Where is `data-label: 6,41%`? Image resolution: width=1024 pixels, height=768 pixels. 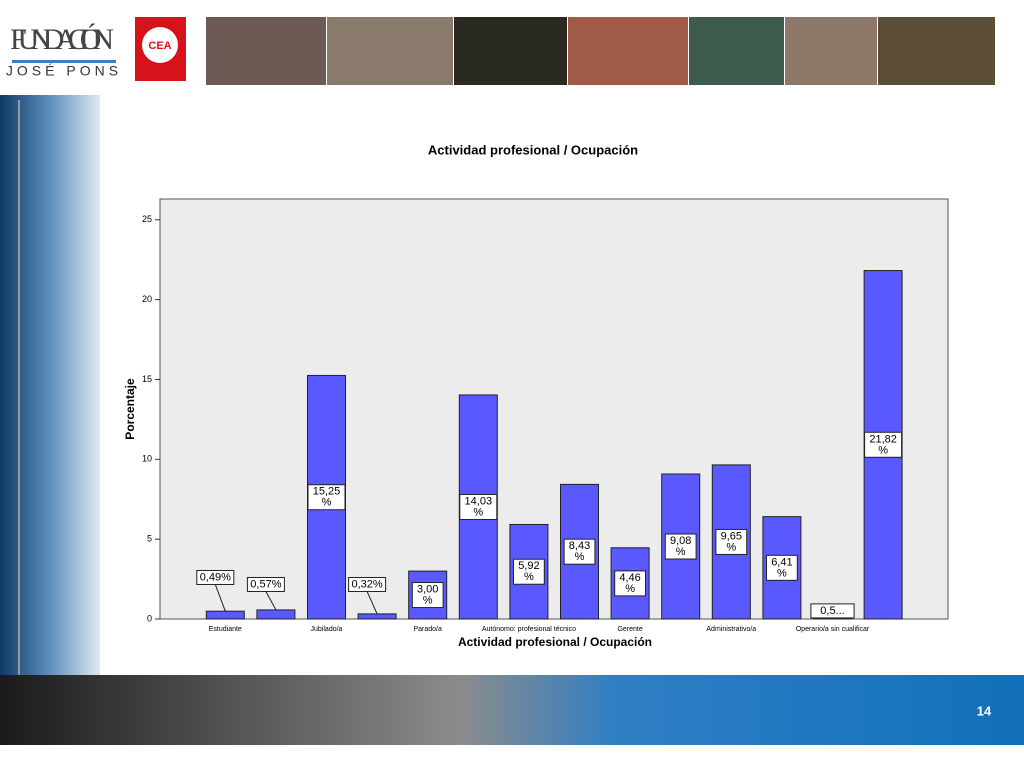
data-label: 6,41% is located at coordinates (782, 567).